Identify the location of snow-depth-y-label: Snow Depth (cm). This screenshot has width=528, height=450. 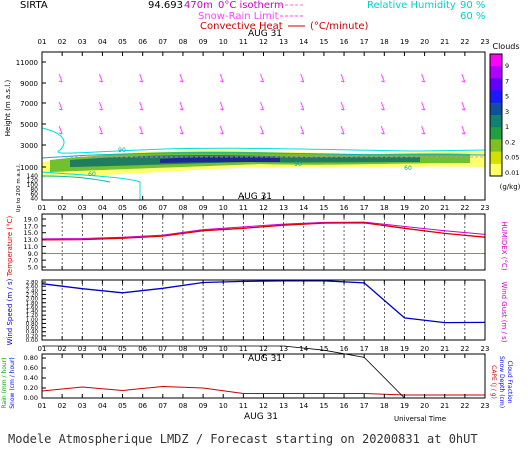
(501, 382).